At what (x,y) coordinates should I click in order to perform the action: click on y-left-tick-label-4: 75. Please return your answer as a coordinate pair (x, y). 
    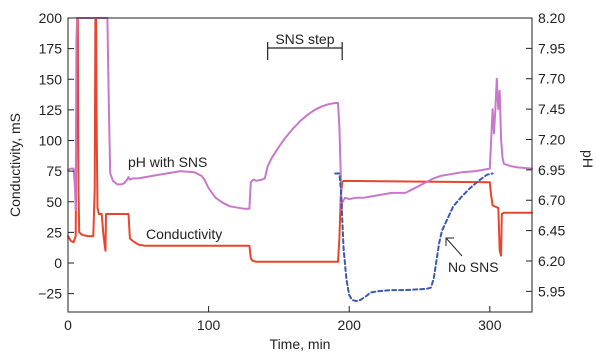
    Looking at the image, I should click on (54, 171).